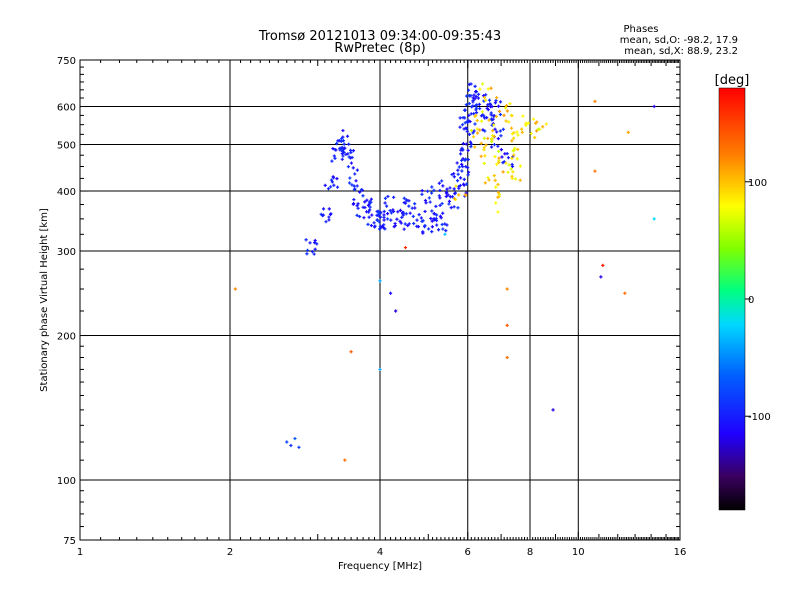 This screenshot has width=800, height=604. Describe the element at coordinates (69, 541) in the screenshot. I see `y-tick-label: 75` at that location.